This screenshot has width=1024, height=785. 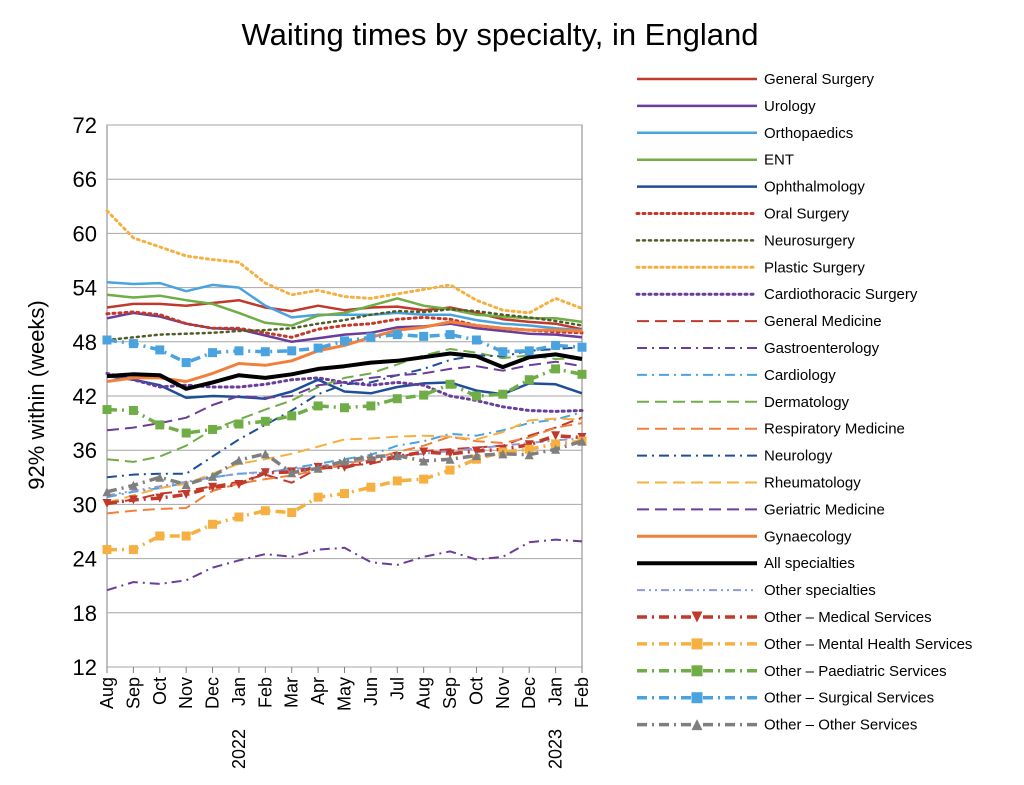 What do you see at coordinates (819, 79) in the screenshot?
I see `legend-label: General Surgery` at bounding box center [819, 79].